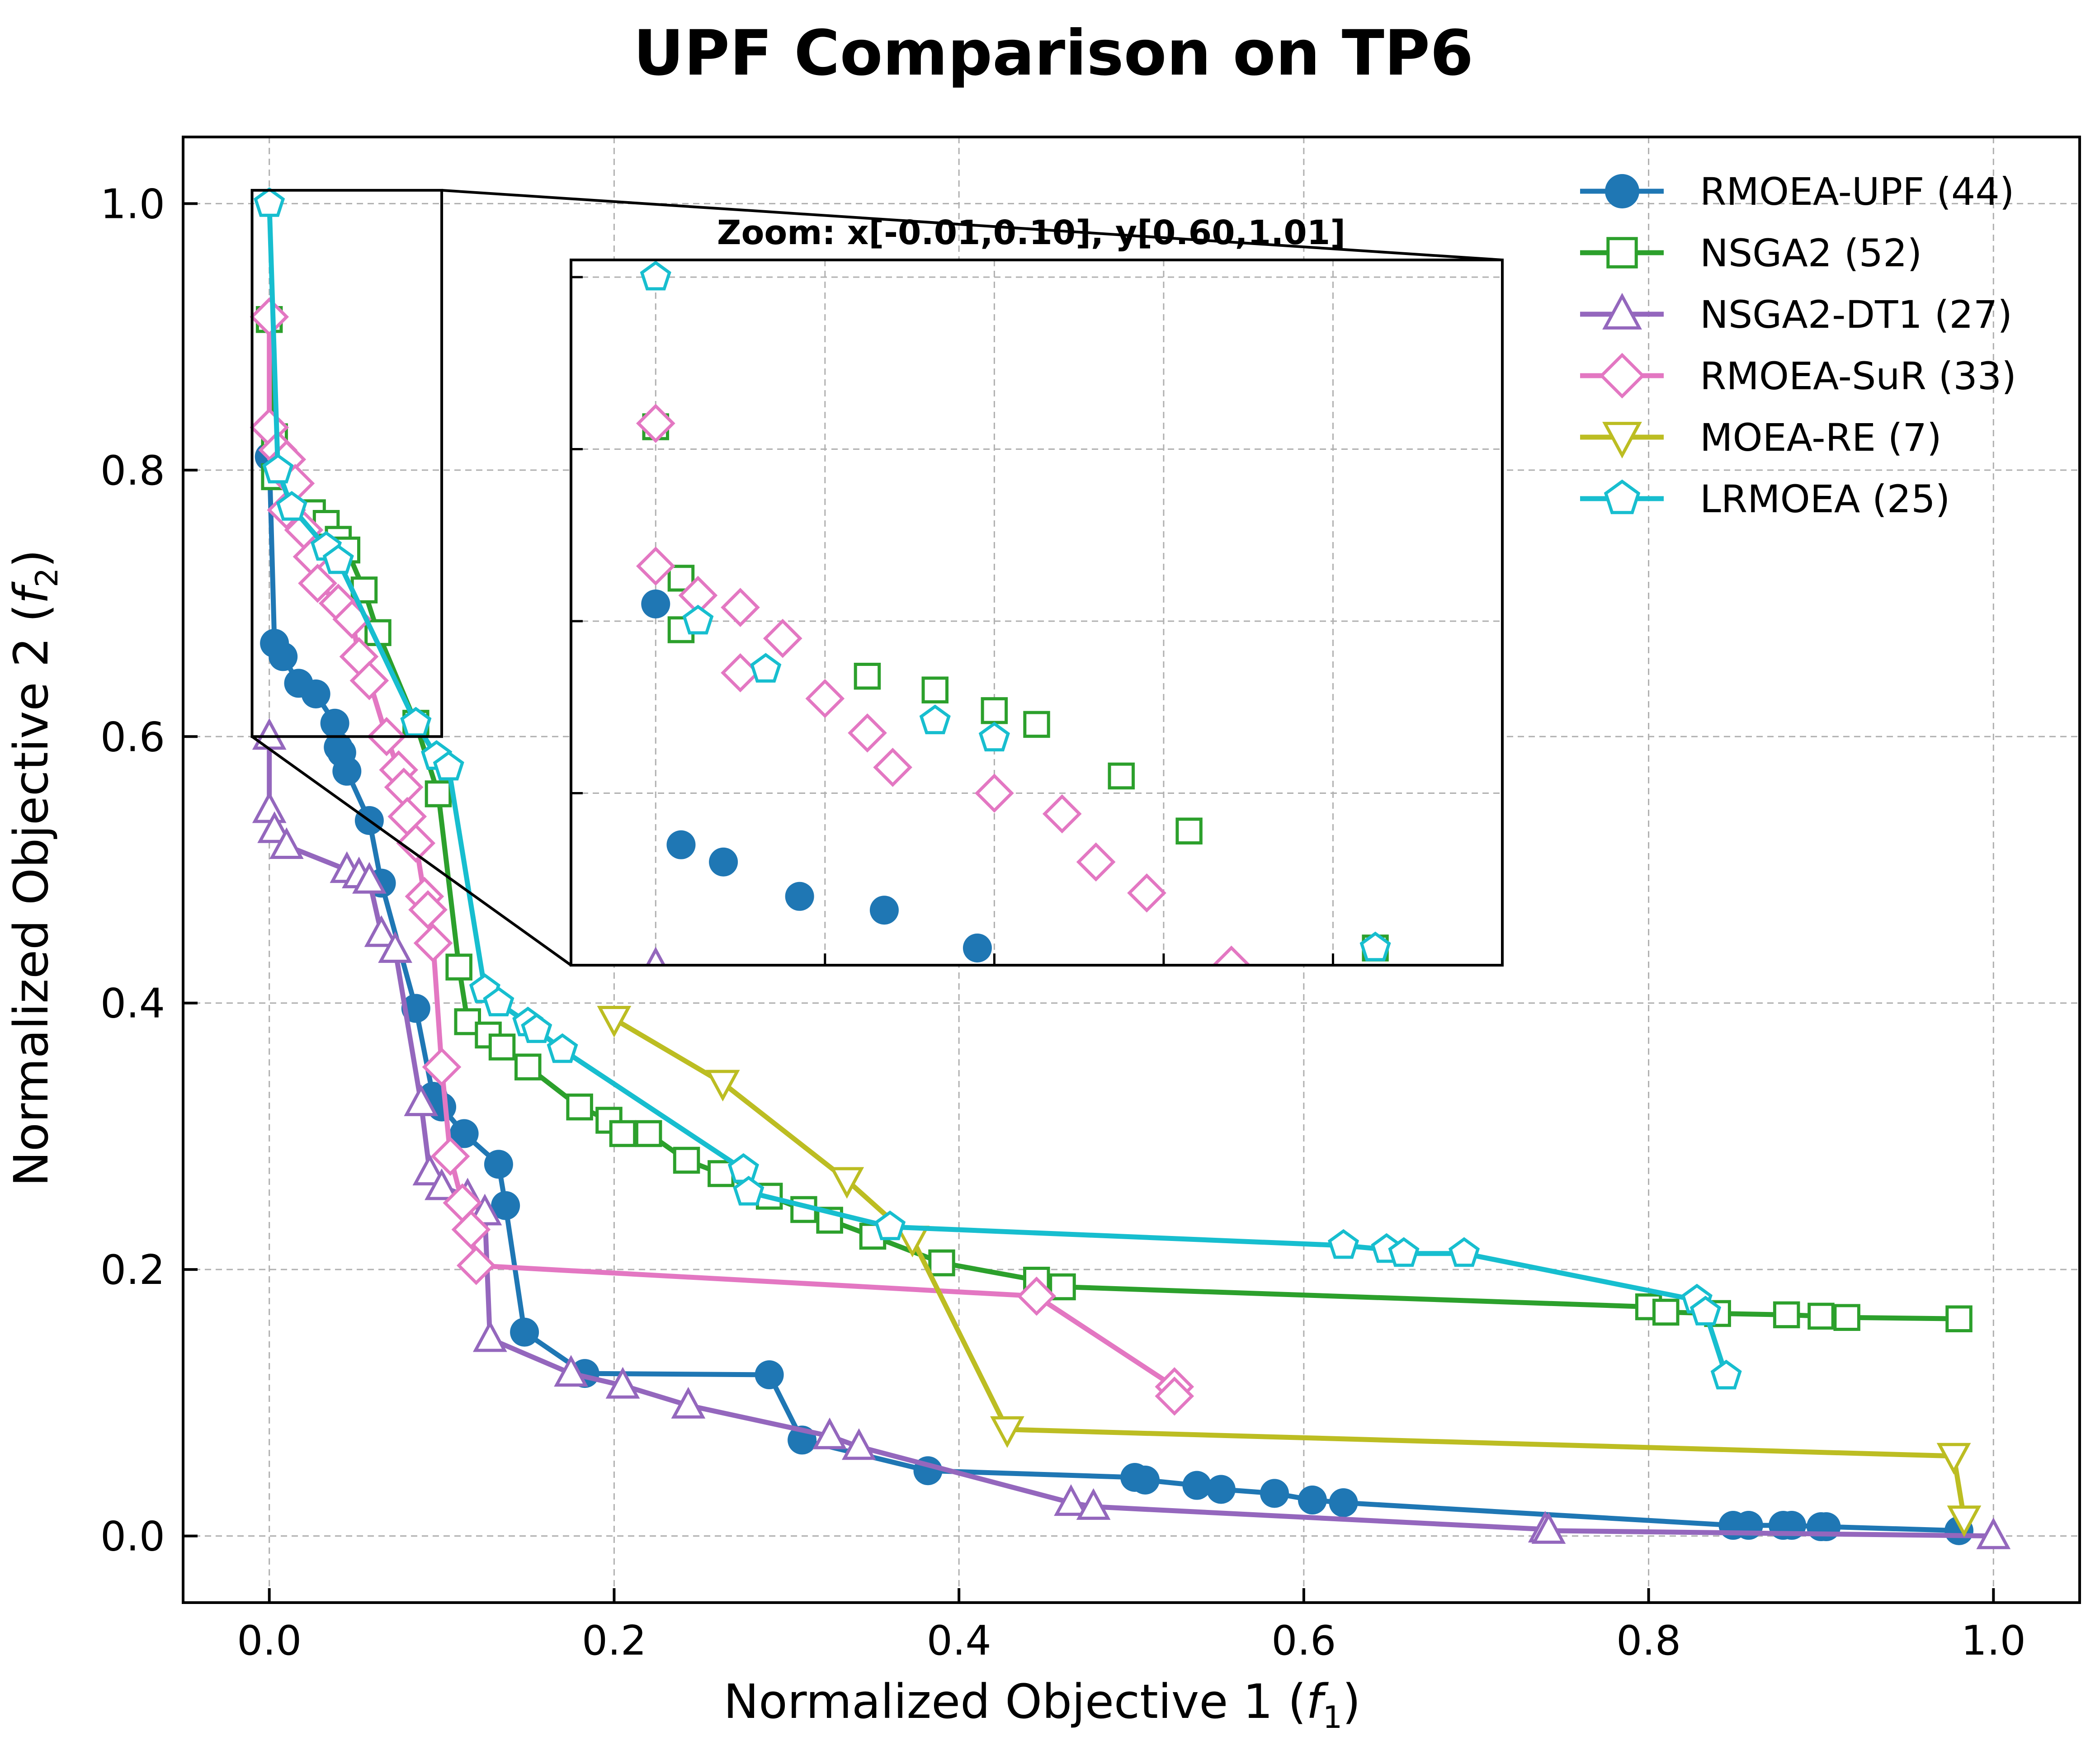  What do you see at coordinates (1797, 192) in the screenshot?
I see `legend-item-rmoea-upf: RMOEA-UPF (44)` at bounding box center [1797, 192].